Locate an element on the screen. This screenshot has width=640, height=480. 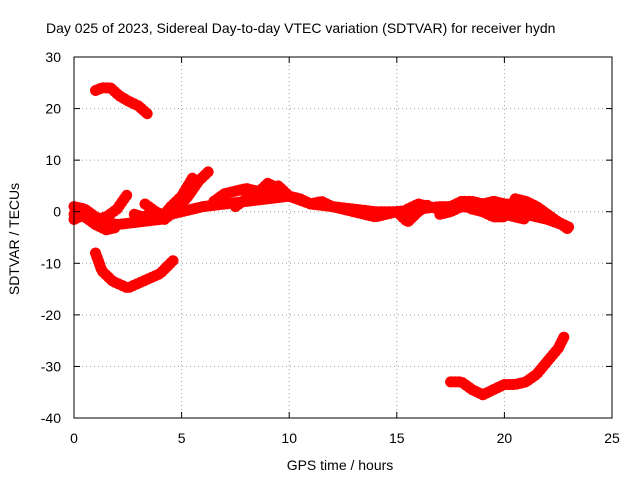
x-tick-label: 0 is located at coordinates (74, 438).